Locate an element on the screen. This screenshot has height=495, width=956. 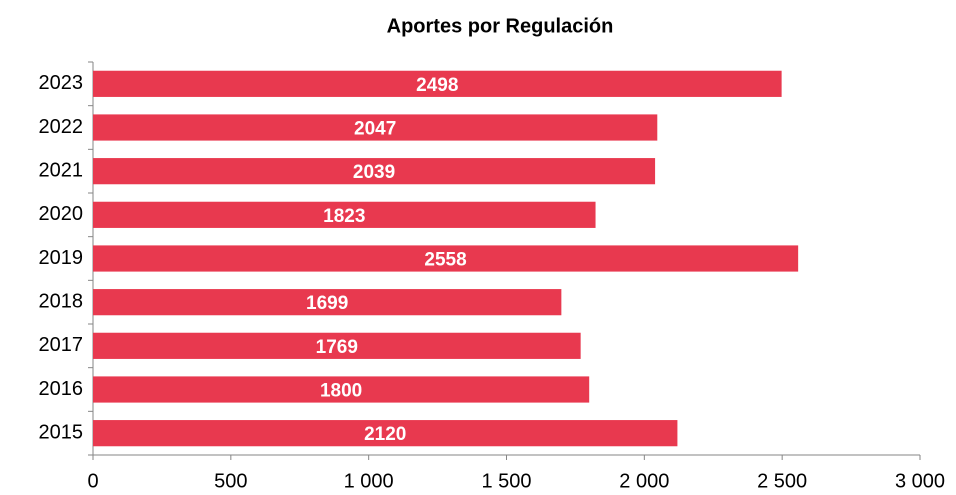
data-label: 1800 is located at coordinates (341, 391).